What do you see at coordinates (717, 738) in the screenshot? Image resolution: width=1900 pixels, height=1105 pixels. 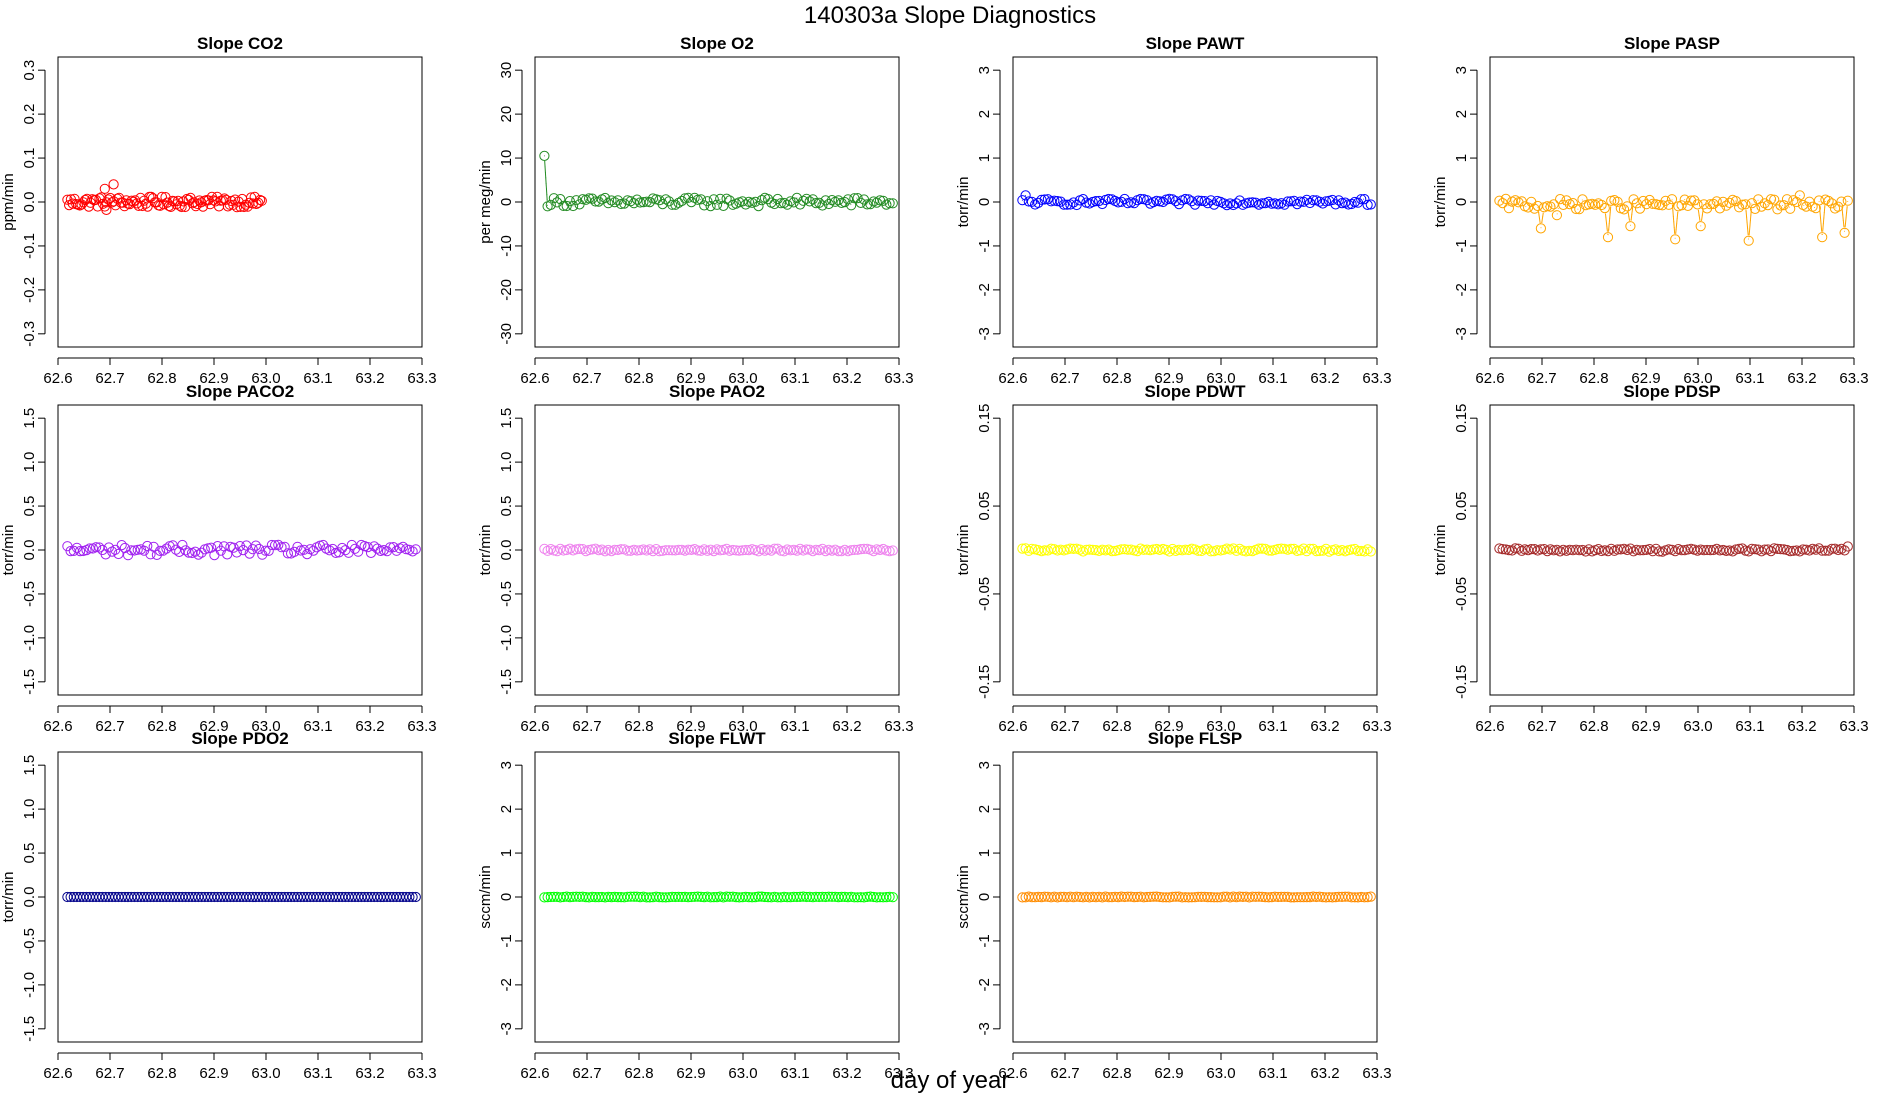 I see `panel-title: Slope FLWT` at bounding box center [717, 738].